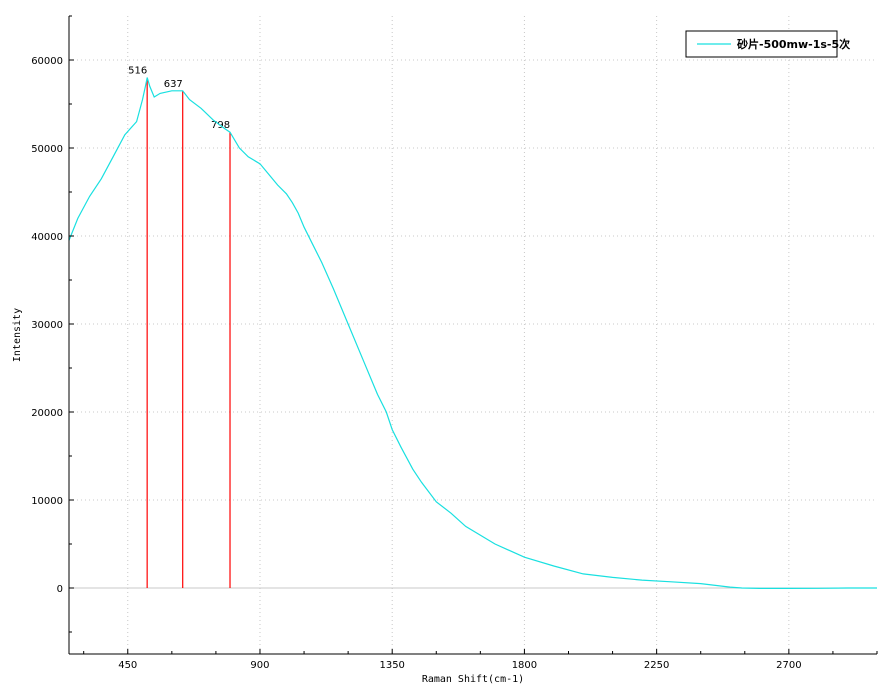 This screenshot has width=888, height=691. Describe the element at coordinates (137, 71) in the screenshot. I see `peak-label: 516` at that location.